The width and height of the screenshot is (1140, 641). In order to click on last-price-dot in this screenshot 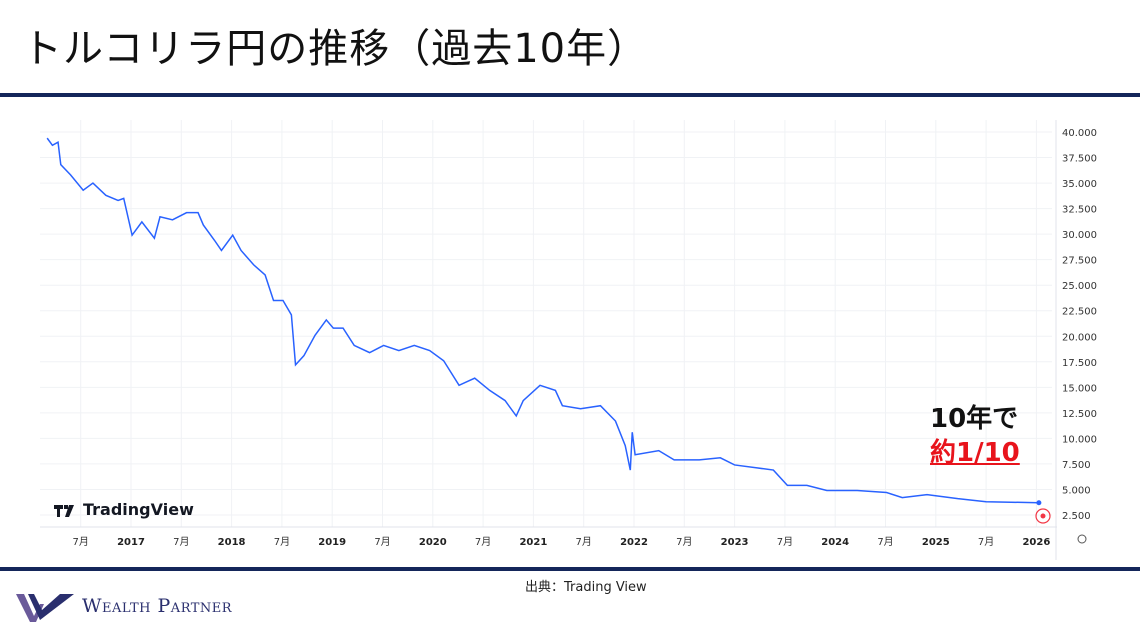, I will do `click(1039, 503)`.